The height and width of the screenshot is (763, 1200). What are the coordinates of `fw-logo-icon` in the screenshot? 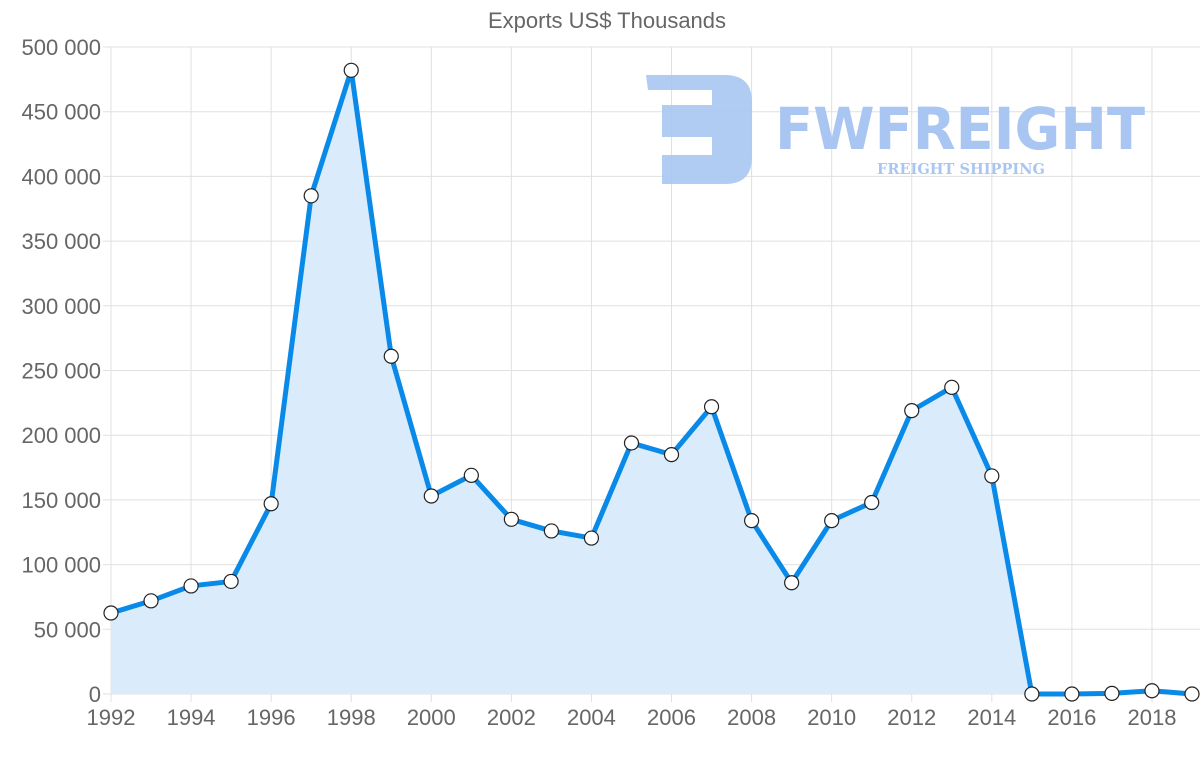 It's located at (699, 129).